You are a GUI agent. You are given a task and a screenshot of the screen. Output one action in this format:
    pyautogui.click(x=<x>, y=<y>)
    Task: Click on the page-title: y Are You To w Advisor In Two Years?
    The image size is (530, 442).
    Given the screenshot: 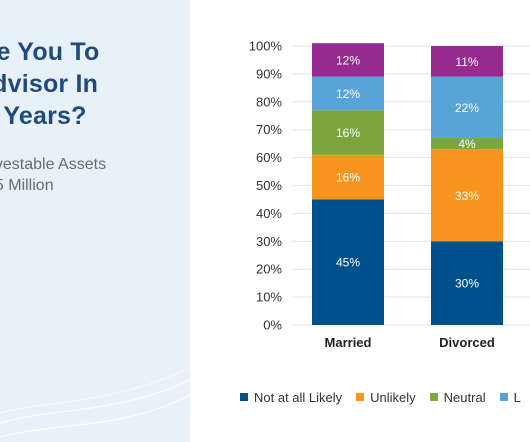 What is the action you would take?
    pyautogui.click(x=94, y=84)
    